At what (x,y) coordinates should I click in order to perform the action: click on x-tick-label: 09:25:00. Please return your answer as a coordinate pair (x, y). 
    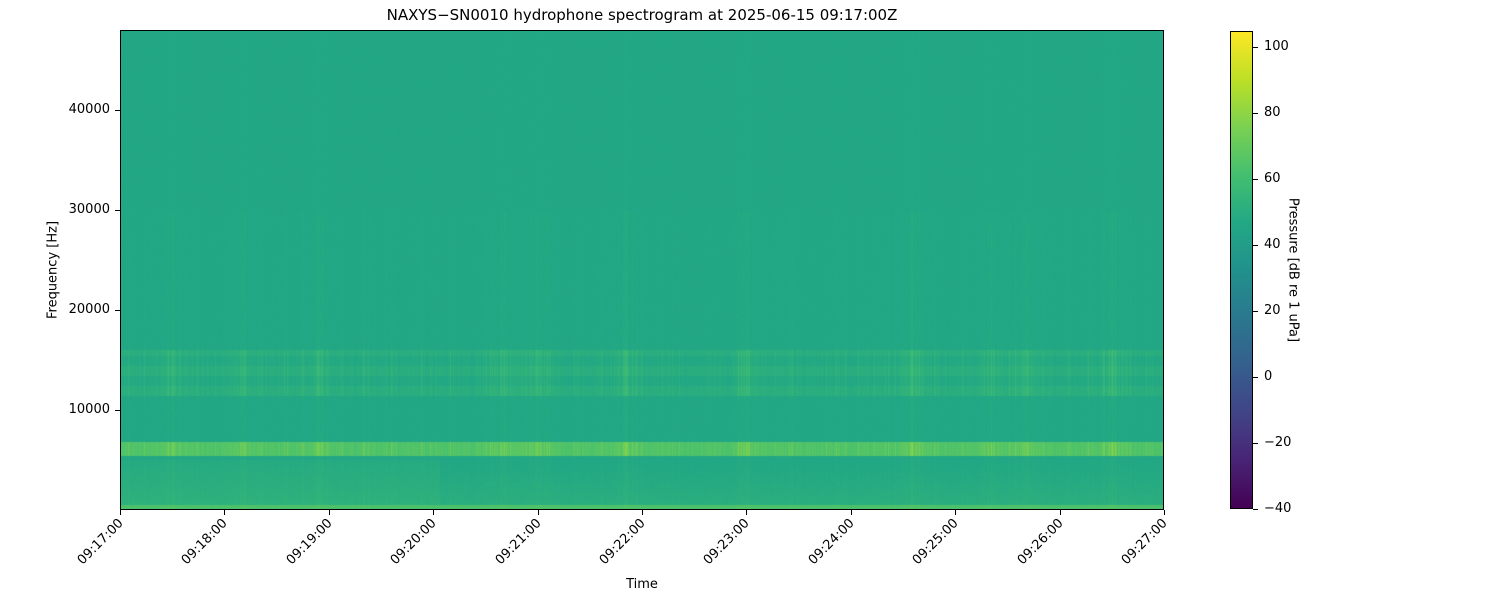
    Looking at the image, I should click on (935, 542).